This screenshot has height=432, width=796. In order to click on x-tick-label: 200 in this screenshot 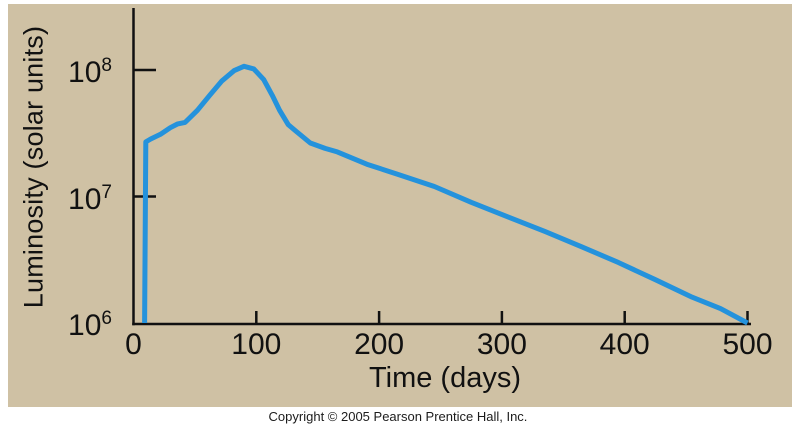, I will do `click(379, 344)`.